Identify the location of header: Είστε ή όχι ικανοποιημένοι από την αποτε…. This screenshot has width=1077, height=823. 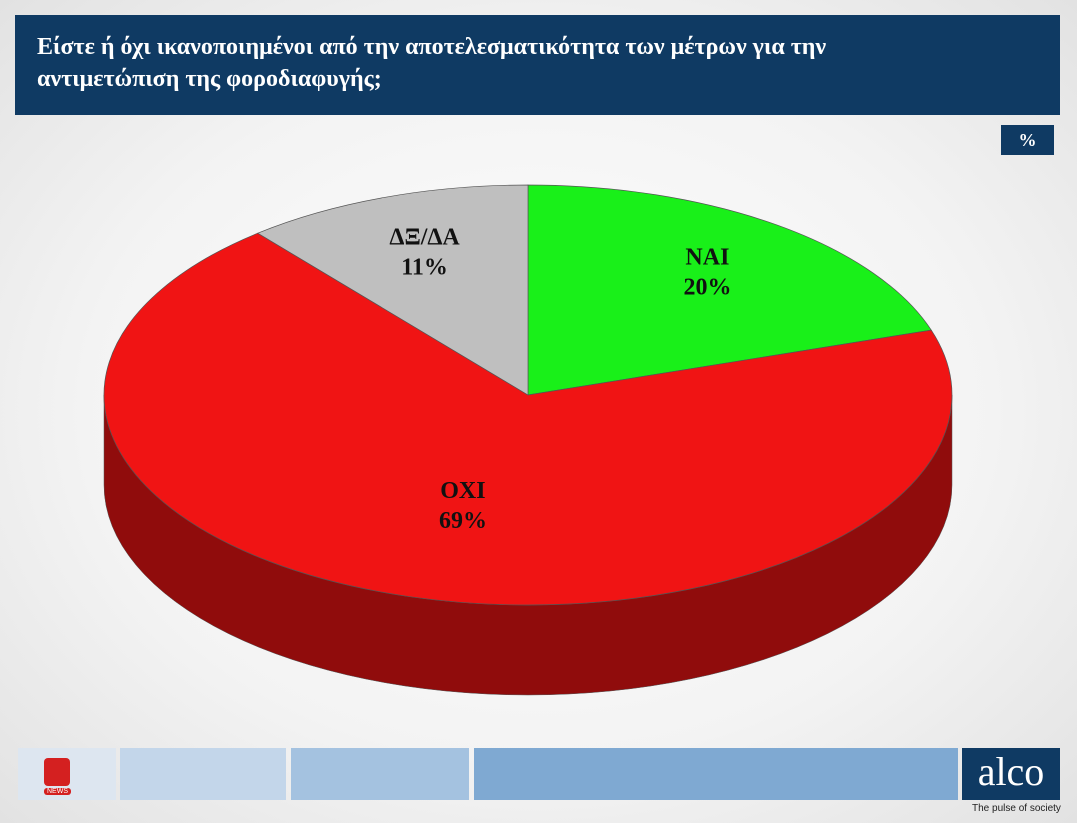
(537, 65).